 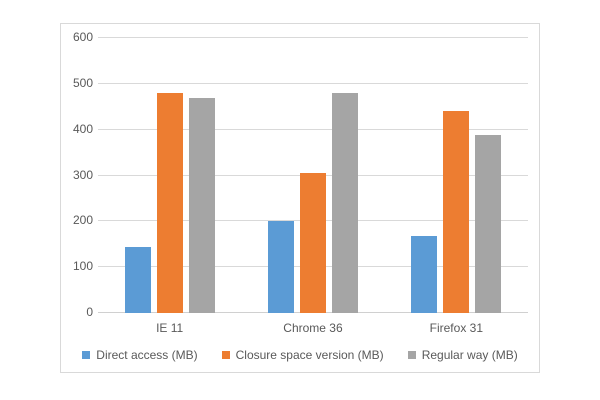 I want to click on legend-item: Direct access (MB), so click(x=140, y=355).